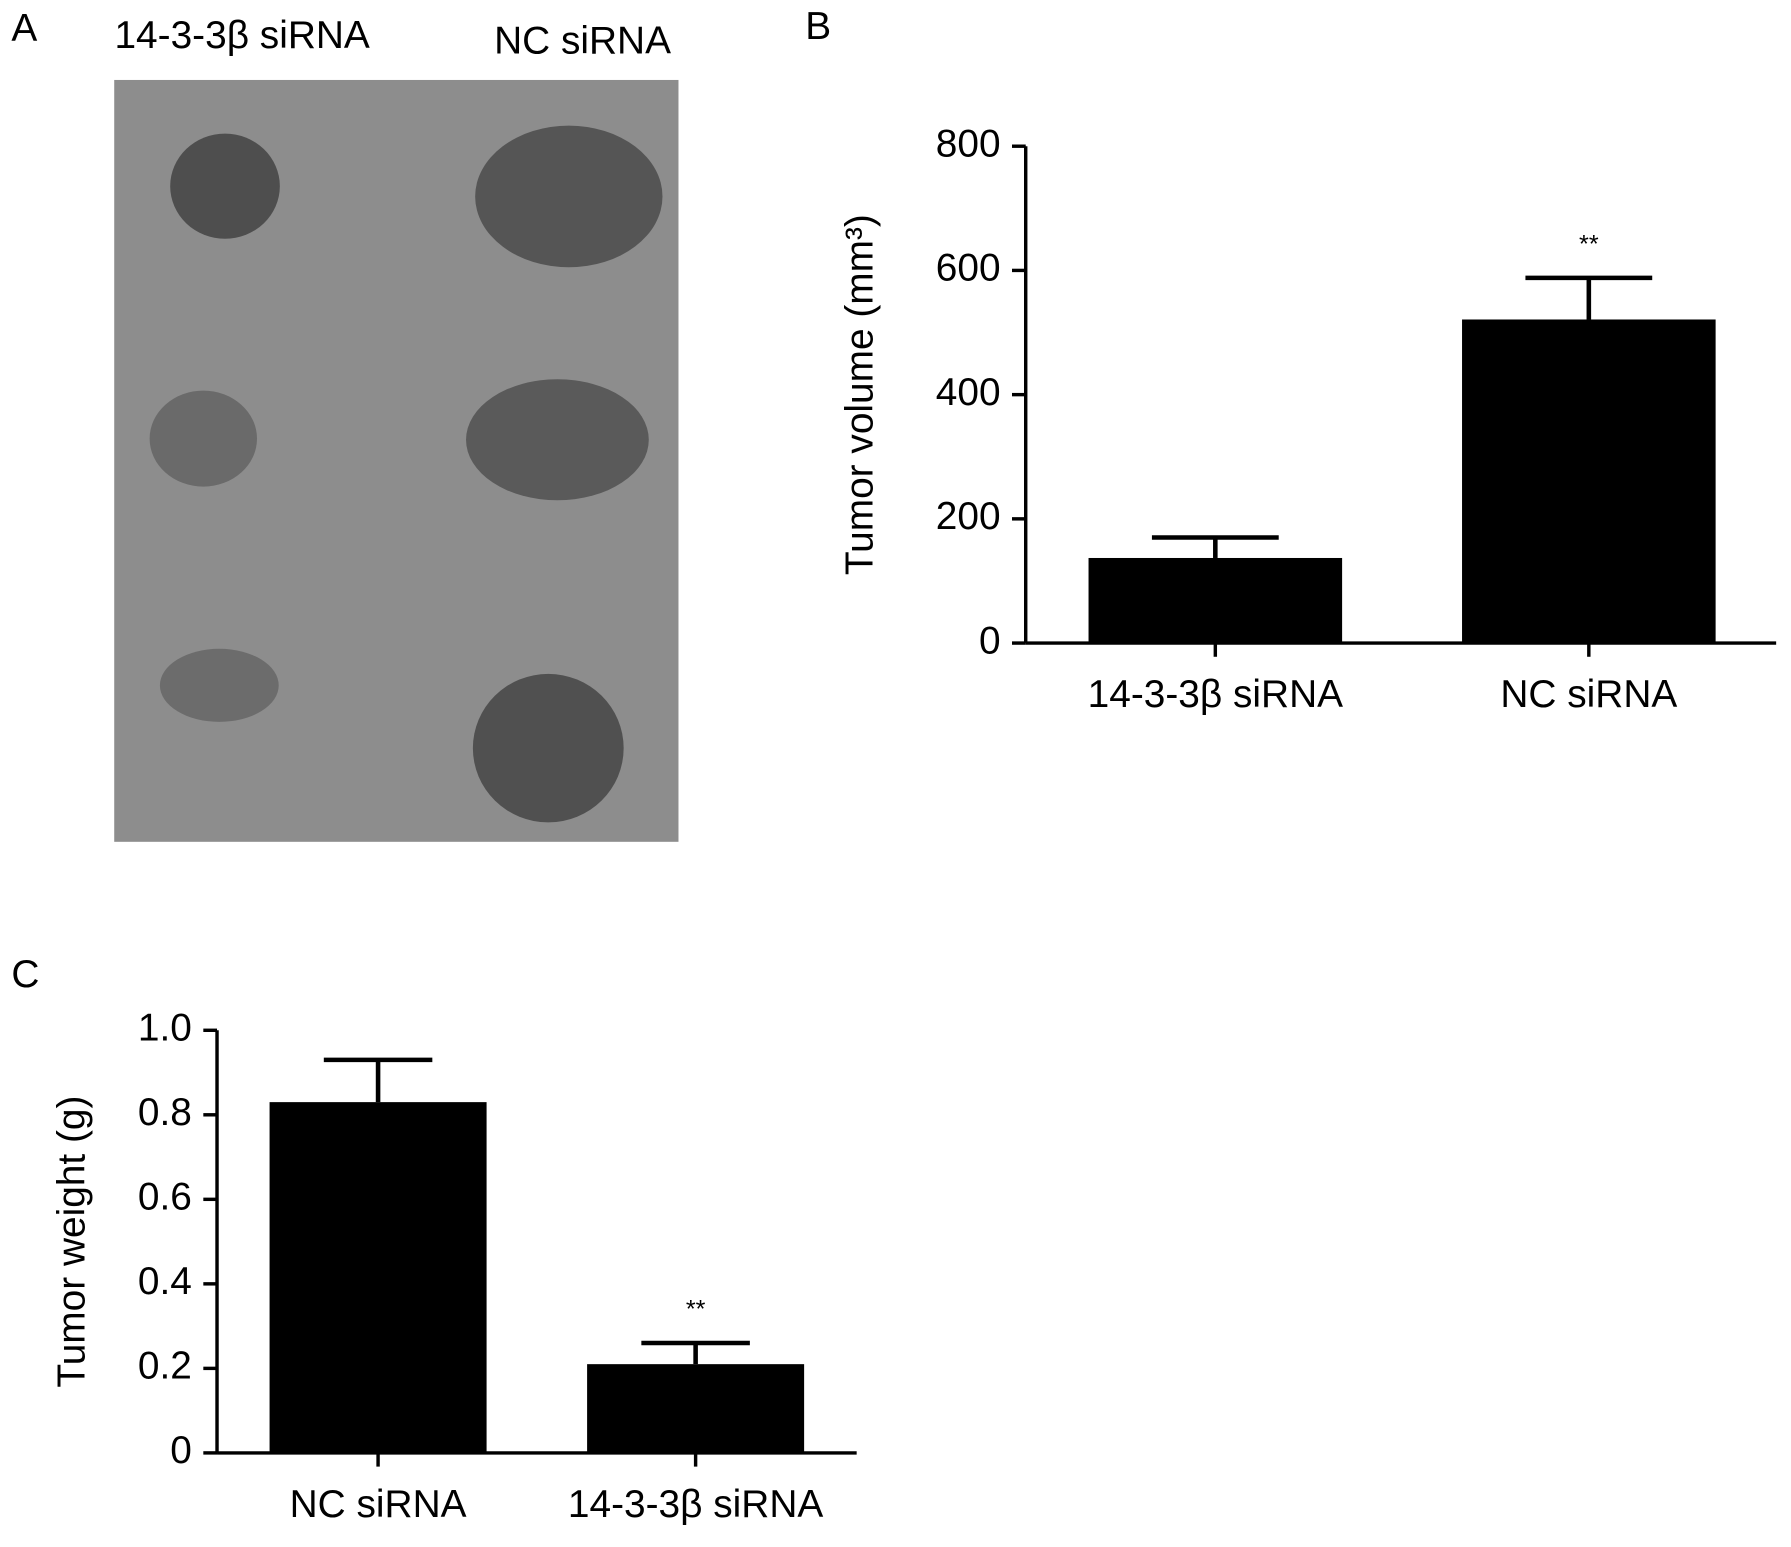 The width and height of the screenshot is (1791, 1547). Describe the element at coordinates (860, 394) in the screenshot. I see `y-axis-label: Tumor volume (mm³)` at that location.